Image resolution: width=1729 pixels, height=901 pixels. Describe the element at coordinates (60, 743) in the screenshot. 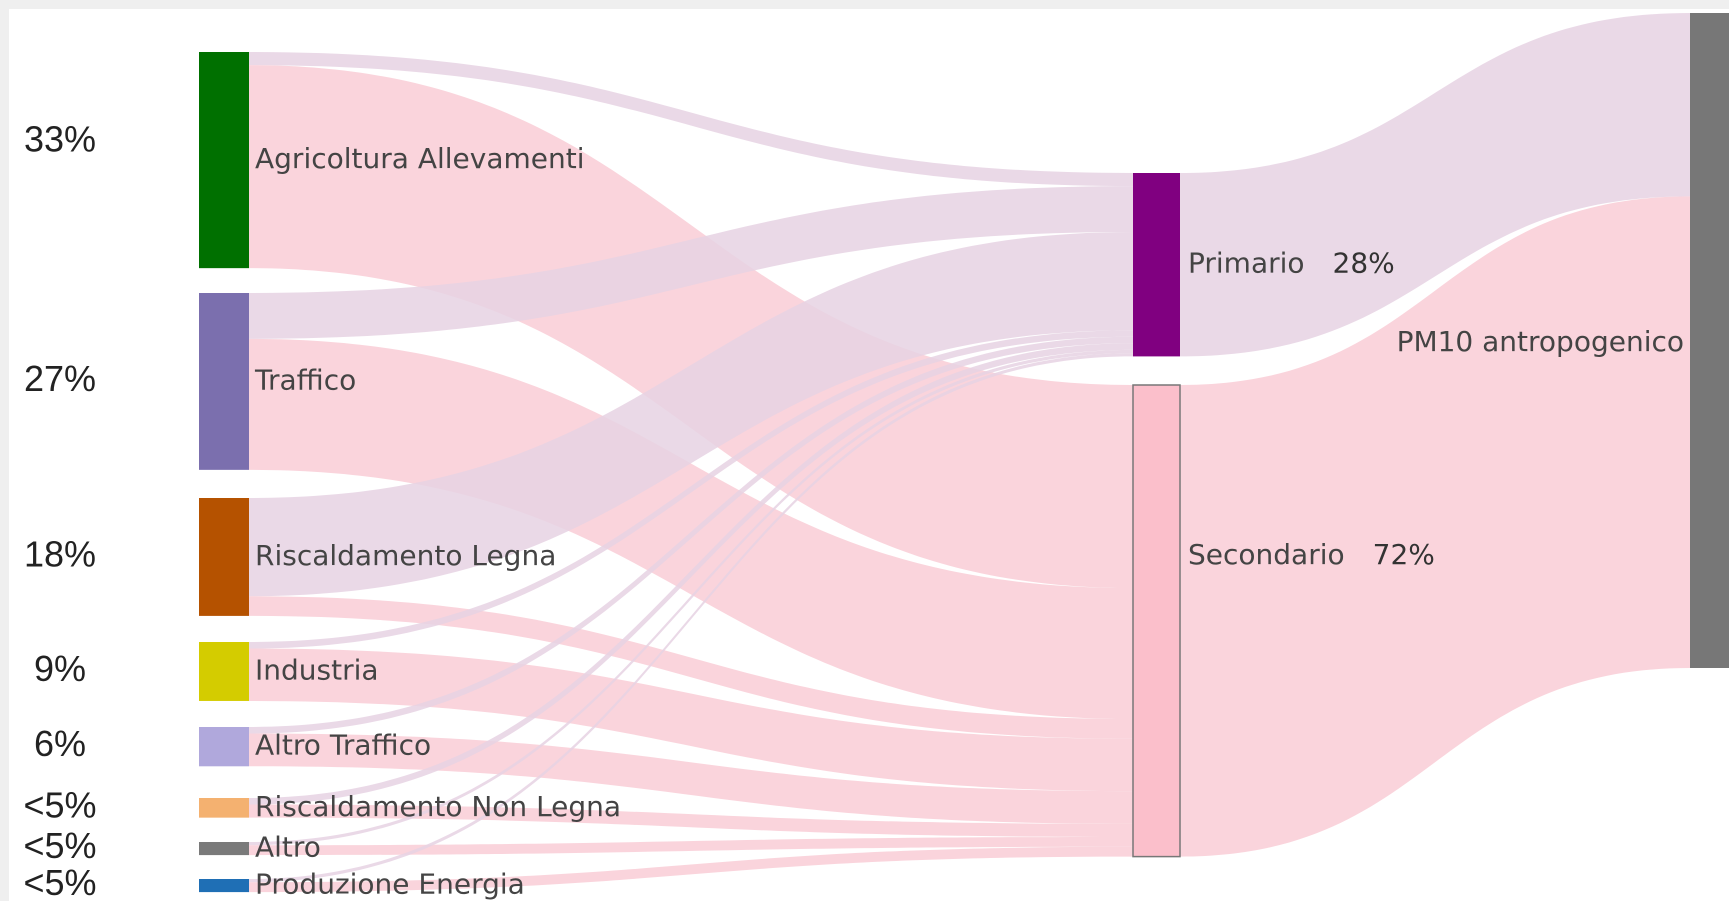

I see `node-value-label: 6%` at that location.